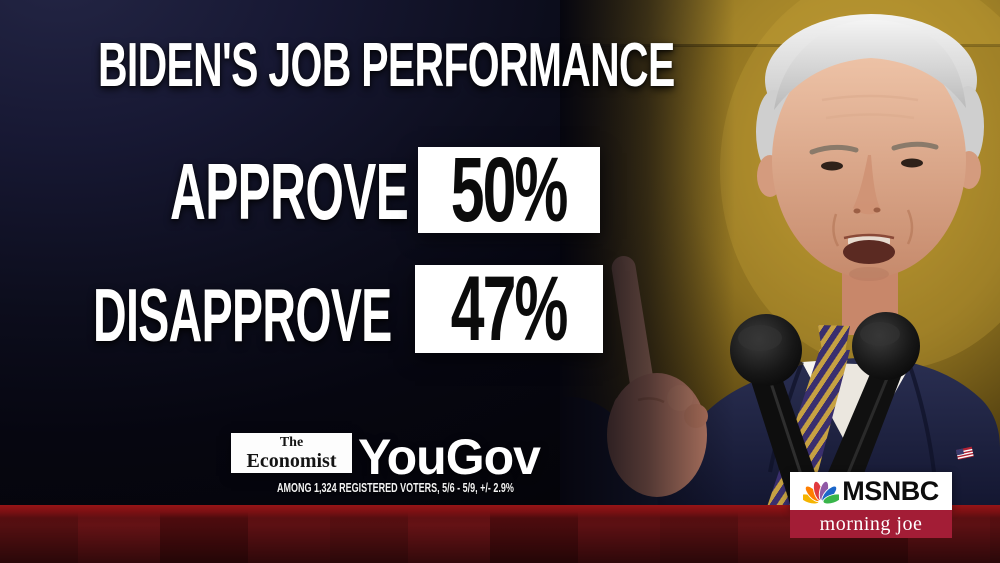 The width and height of the screenshot is (1000, 563). I want to click on flag-pin-icon, so click(965, 453).